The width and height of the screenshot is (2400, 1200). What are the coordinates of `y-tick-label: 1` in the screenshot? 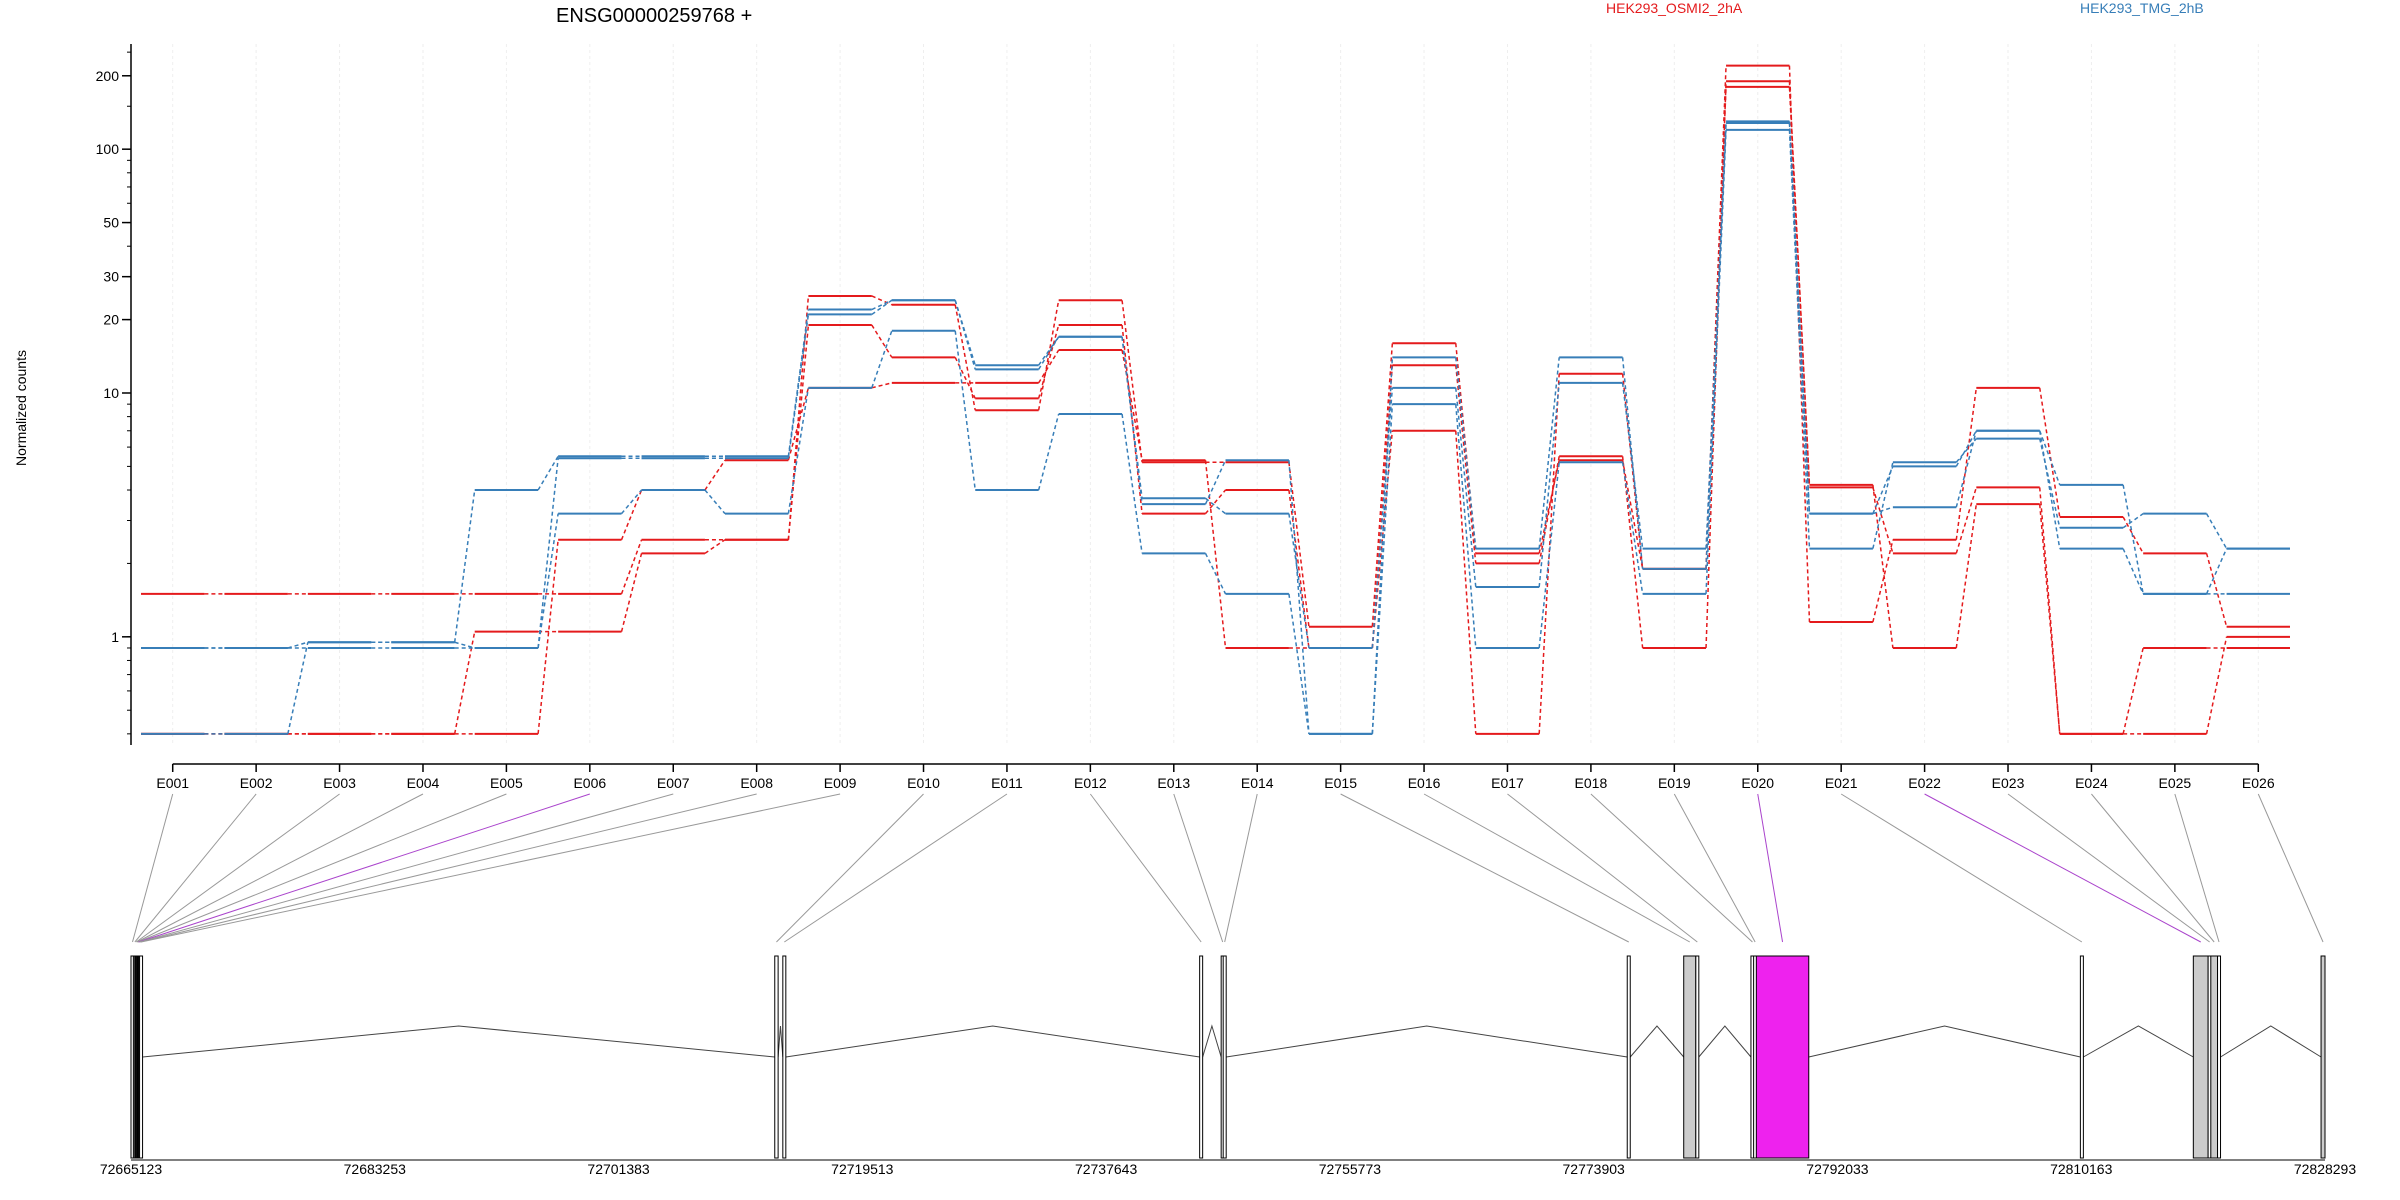 It's located at (115, 637).